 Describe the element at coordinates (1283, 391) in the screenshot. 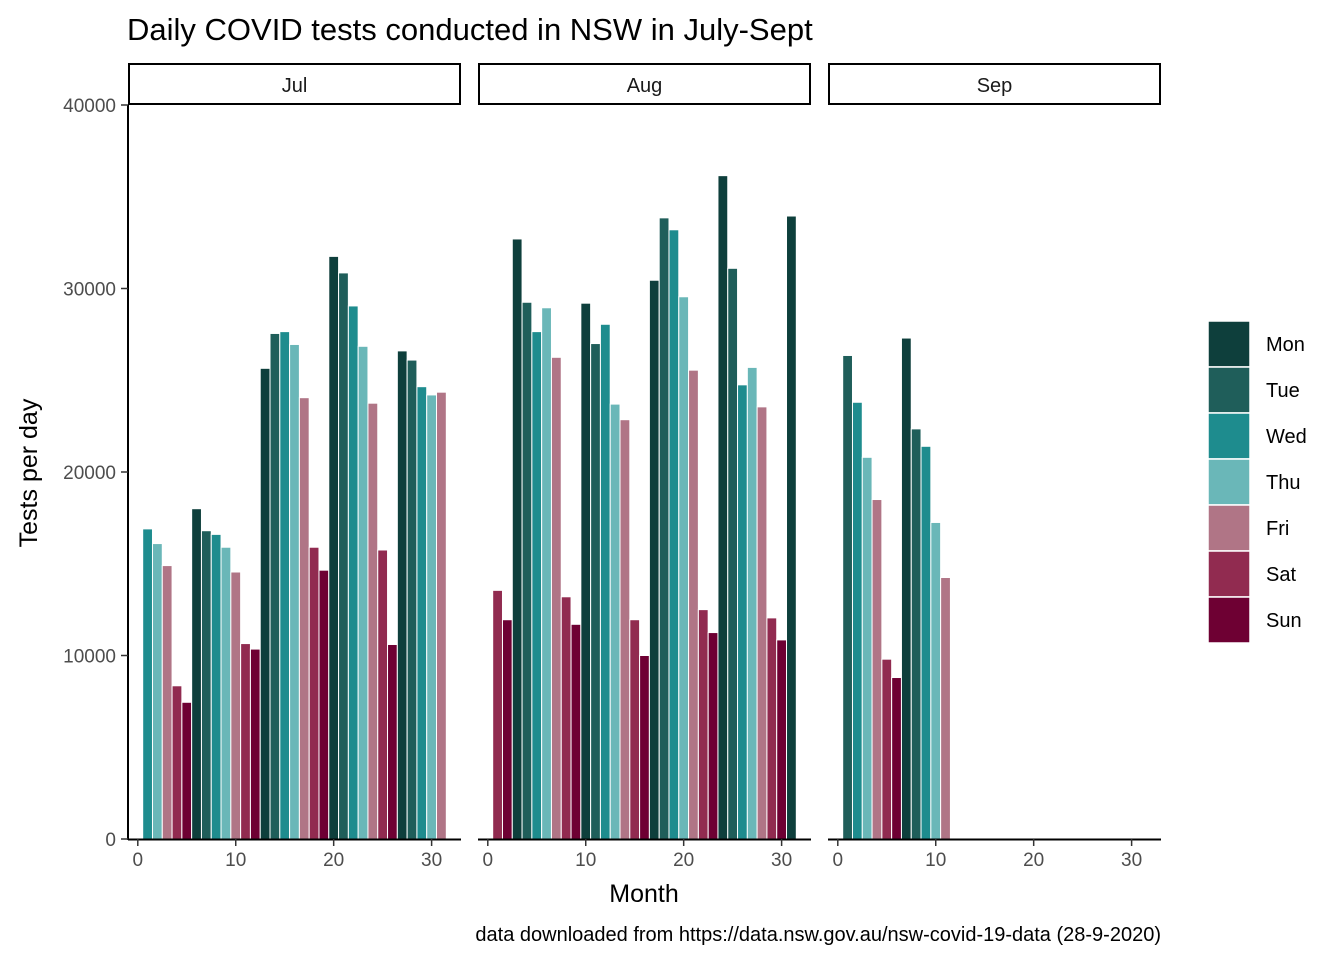

I see `legend-label: Tue` at that location.